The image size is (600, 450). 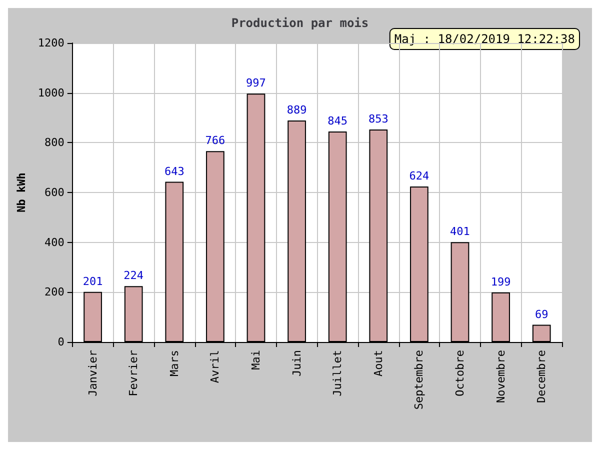 What do you see at coordinates (174, 363) in the screenshot?
I see `x-tick-label: Mars` at bounding box center [174, 363].